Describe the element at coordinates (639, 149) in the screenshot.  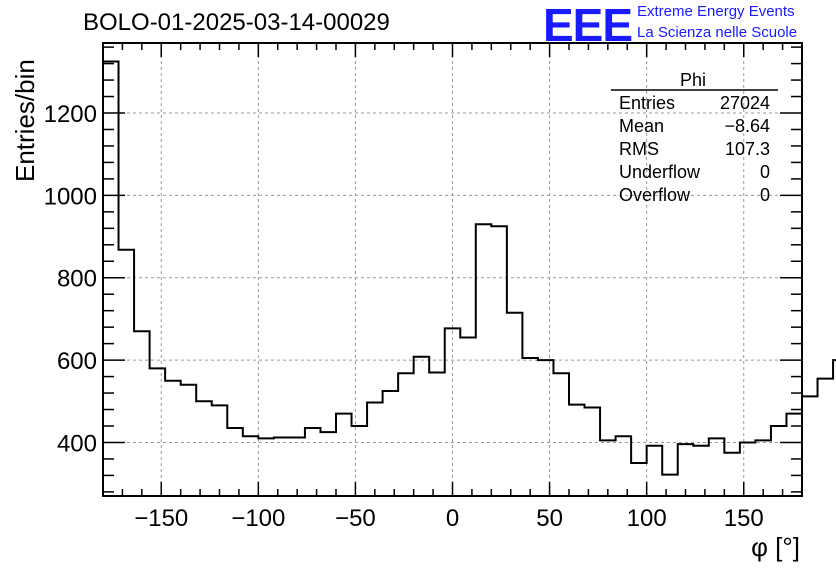
I see `stats-label-rms: RMS` at that location.